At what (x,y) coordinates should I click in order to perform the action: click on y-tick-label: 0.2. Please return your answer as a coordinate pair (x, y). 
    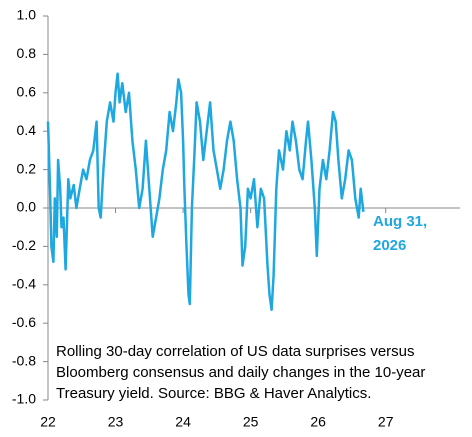
    Looking at the image, I should click on (27, 168).